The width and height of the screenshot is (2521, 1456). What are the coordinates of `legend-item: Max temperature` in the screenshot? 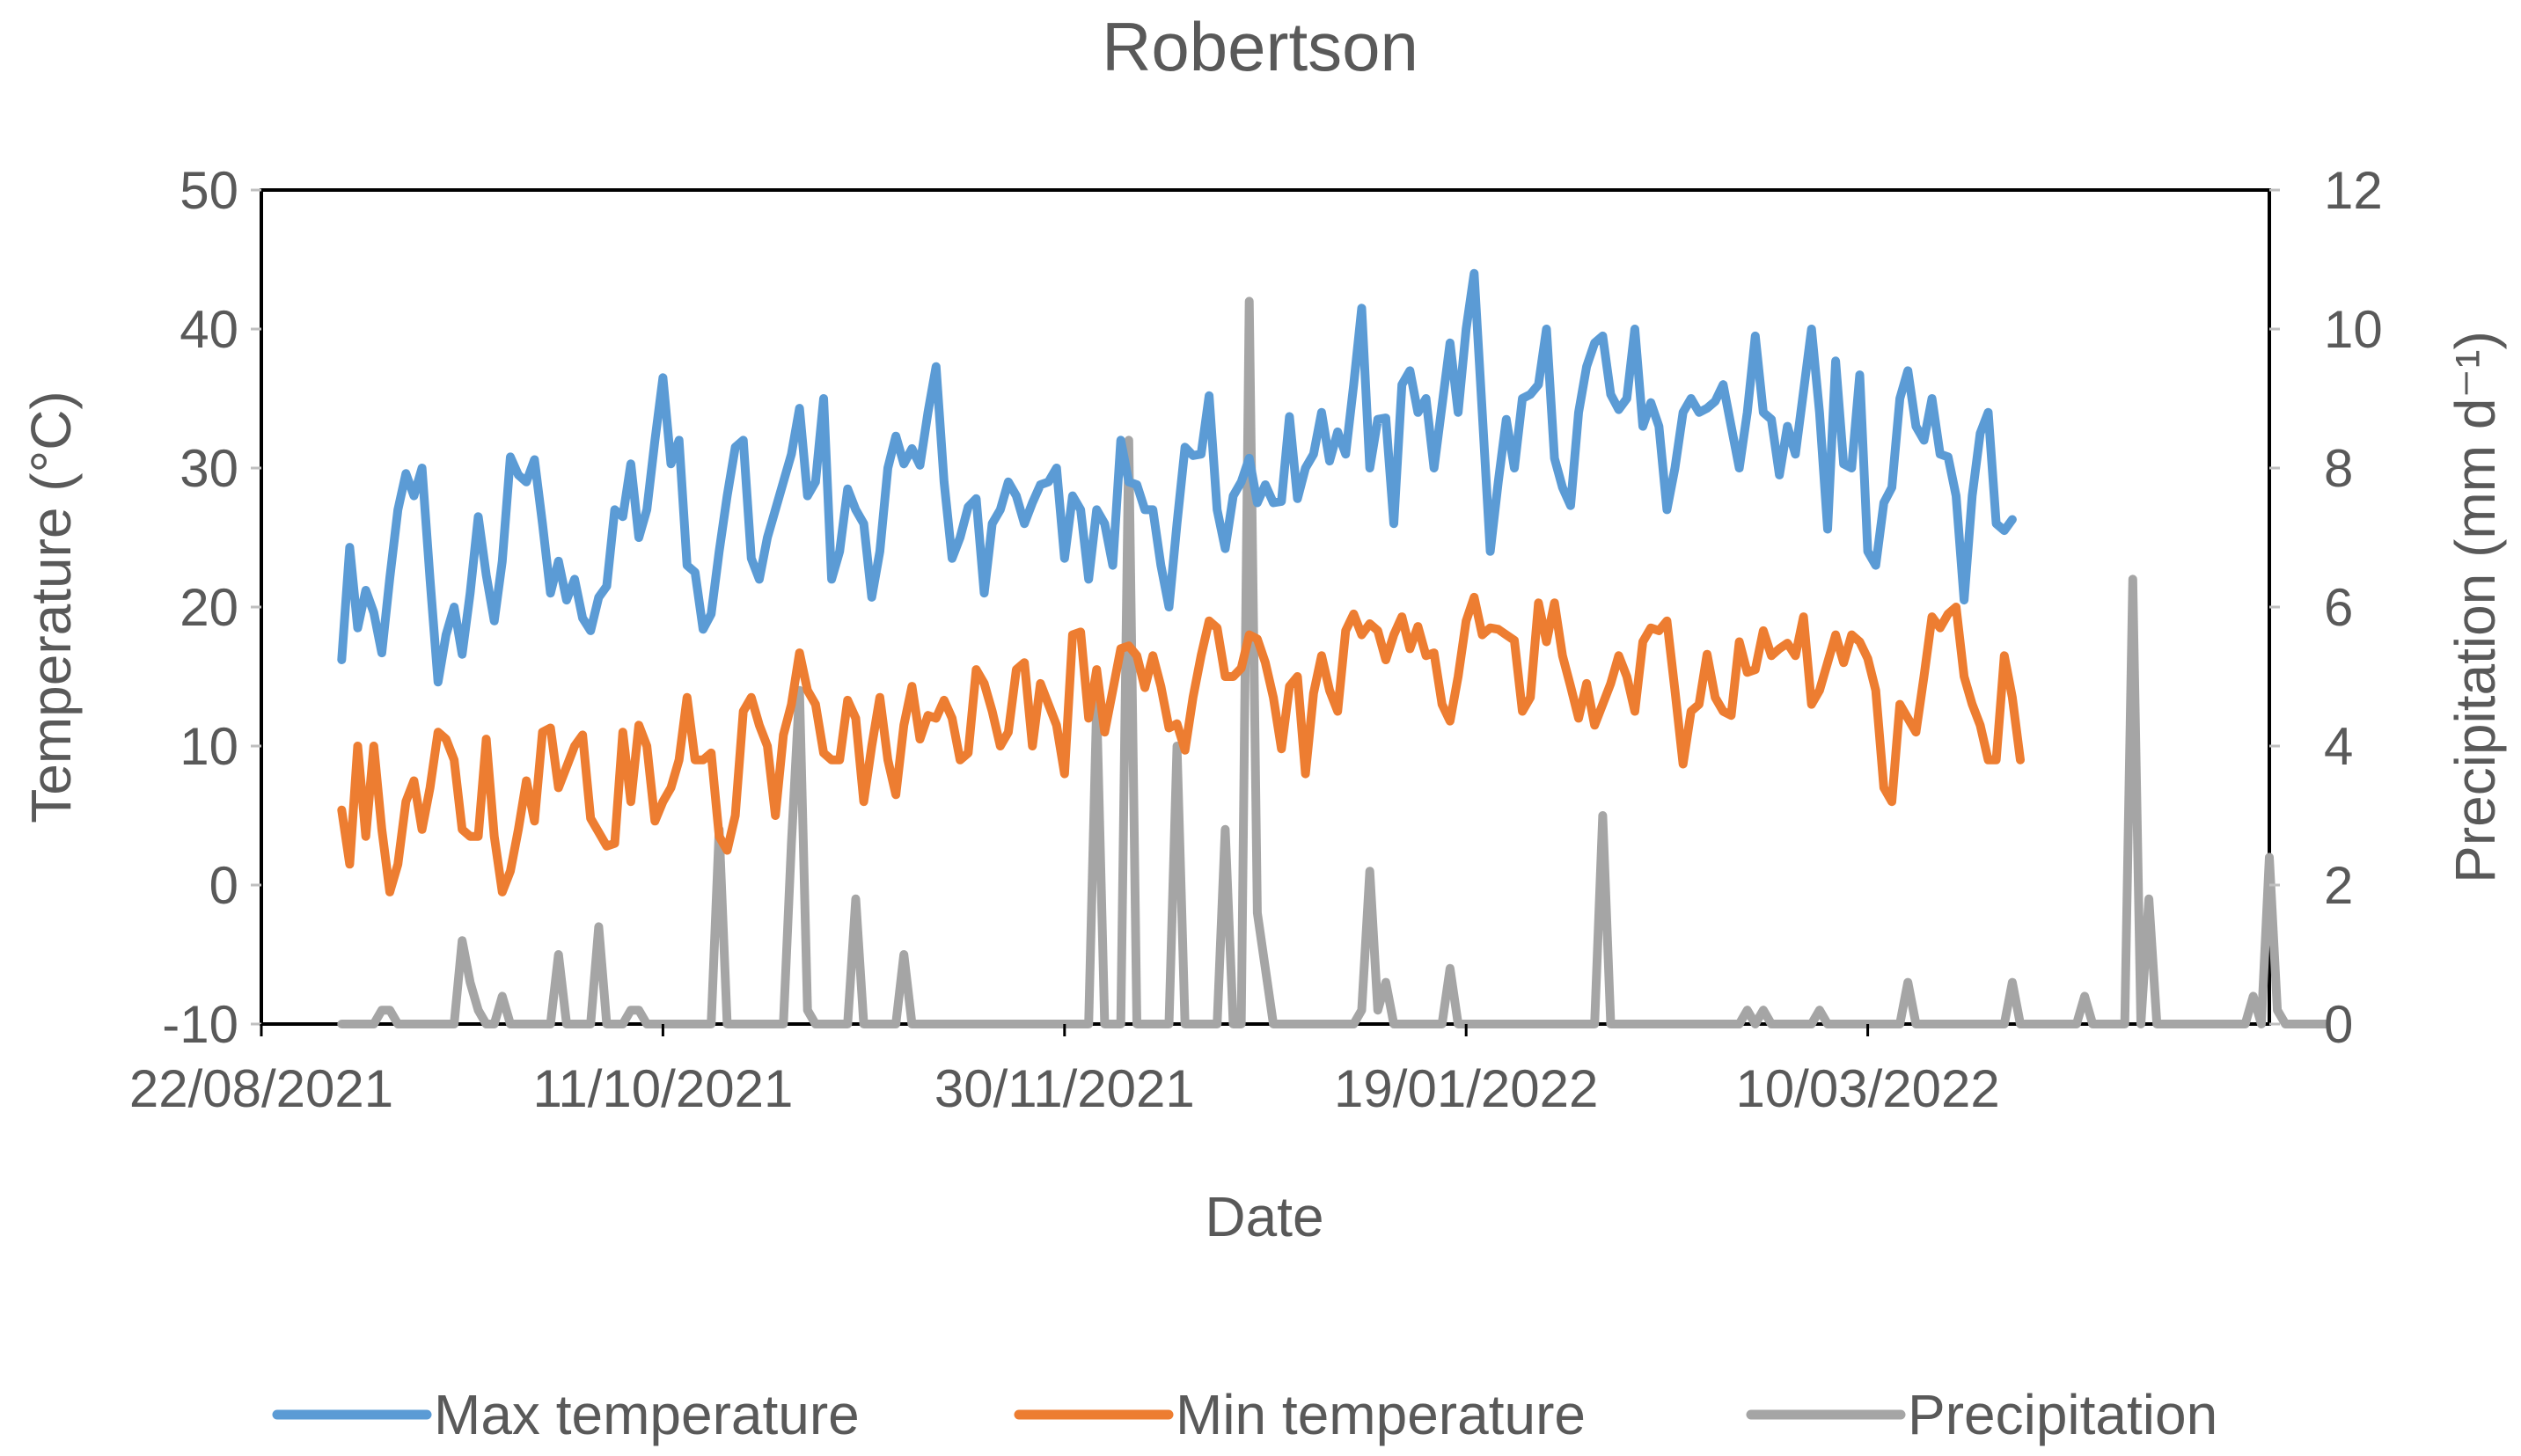 It's located at (566, 1414).